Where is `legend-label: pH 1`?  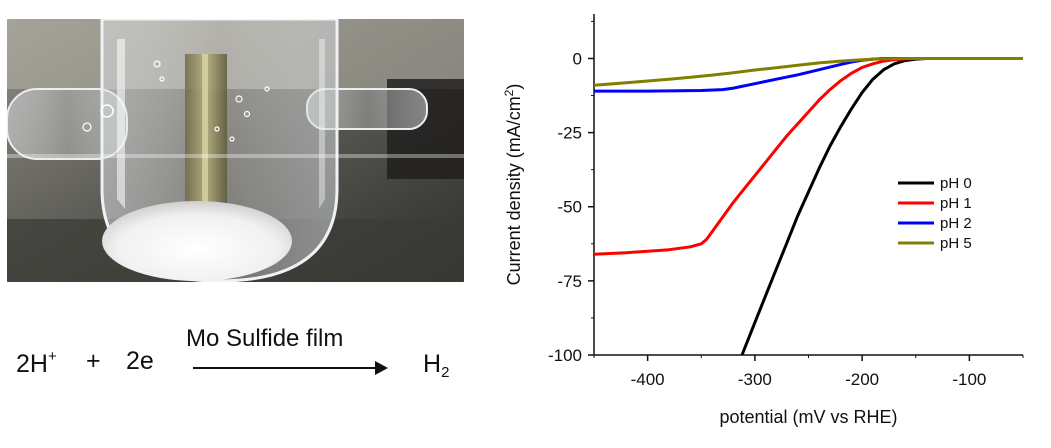 legend-label: pH 1 is located at coordinates (956, 203).